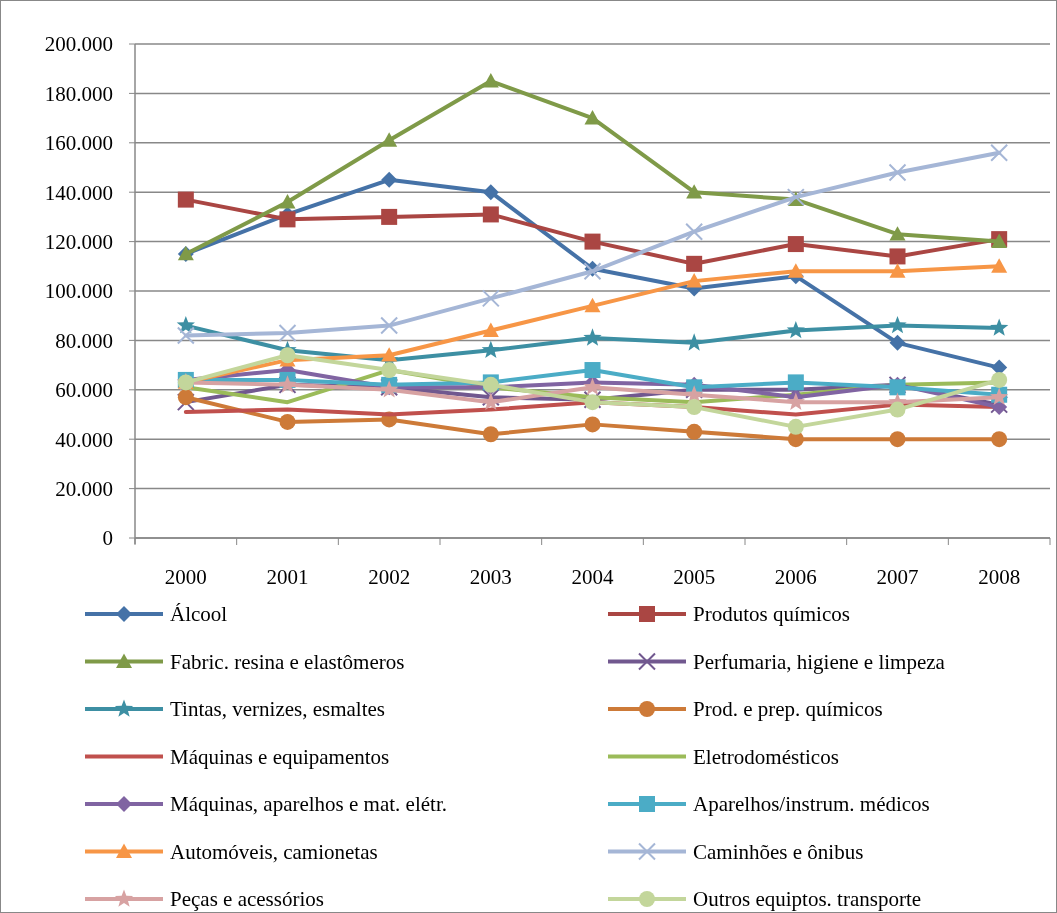  What do you see at coordinates (185, 577) in the screenshot?
I see `x-tick-label: 2000` at bounding box center [185, 577].